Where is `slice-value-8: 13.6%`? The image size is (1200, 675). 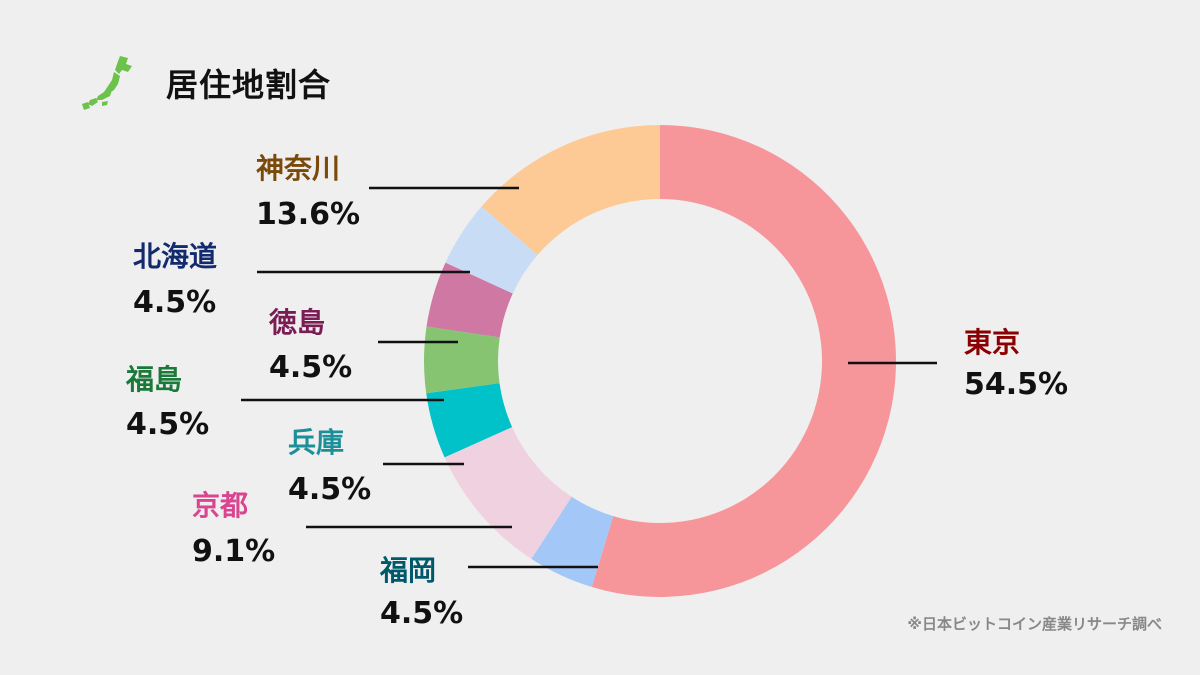 slice-value-8: 13.6% is located at coordinates (308, 214).